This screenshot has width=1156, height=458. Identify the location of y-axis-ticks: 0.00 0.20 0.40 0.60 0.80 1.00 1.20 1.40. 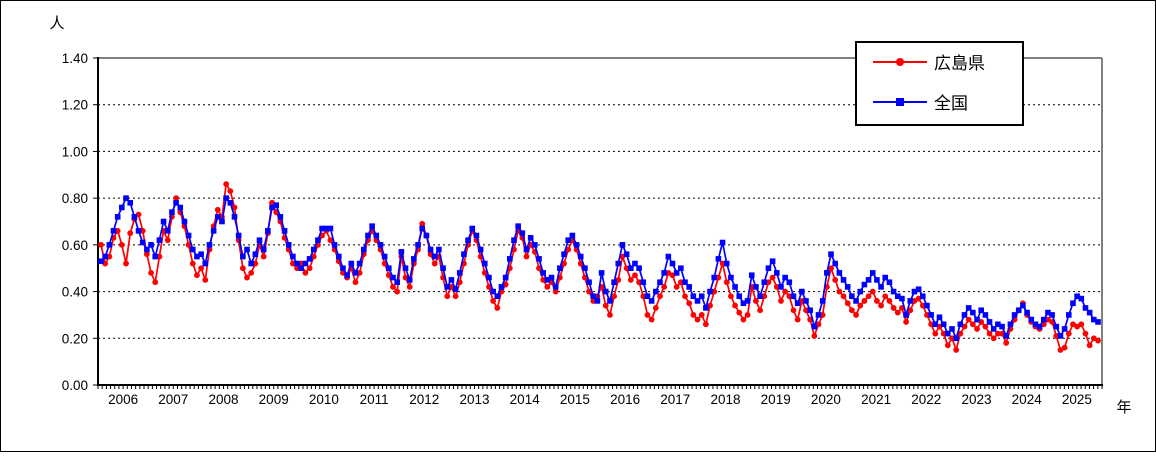
(80, 222).